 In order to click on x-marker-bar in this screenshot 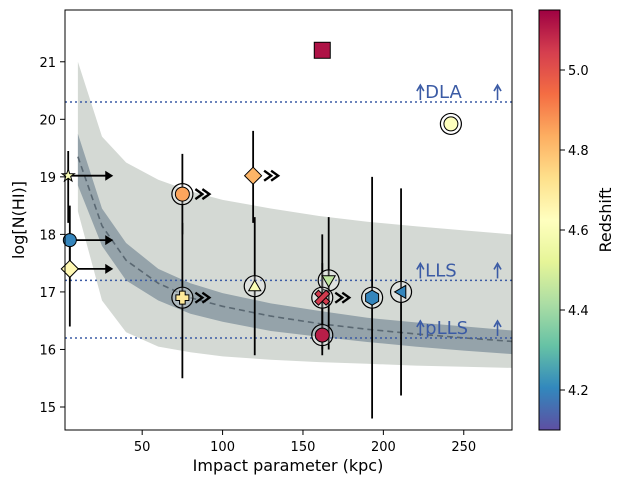, I will do `click(322, 297)`.